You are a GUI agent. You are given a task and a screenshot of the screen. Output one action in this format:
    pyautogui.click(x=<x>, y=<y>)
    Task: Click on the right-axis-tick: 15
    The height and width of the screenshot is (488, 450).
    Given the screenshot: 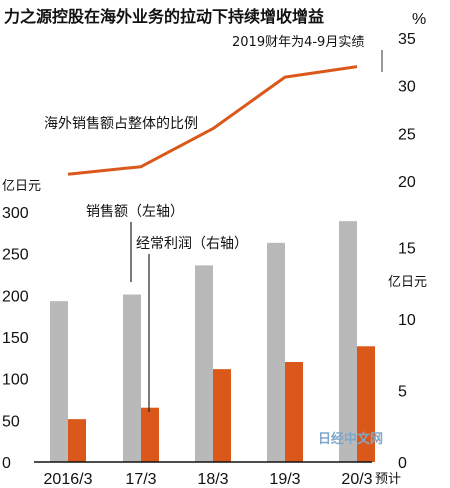 What is the action you would take?
    pyautogui.click(x=407, y=249)
    